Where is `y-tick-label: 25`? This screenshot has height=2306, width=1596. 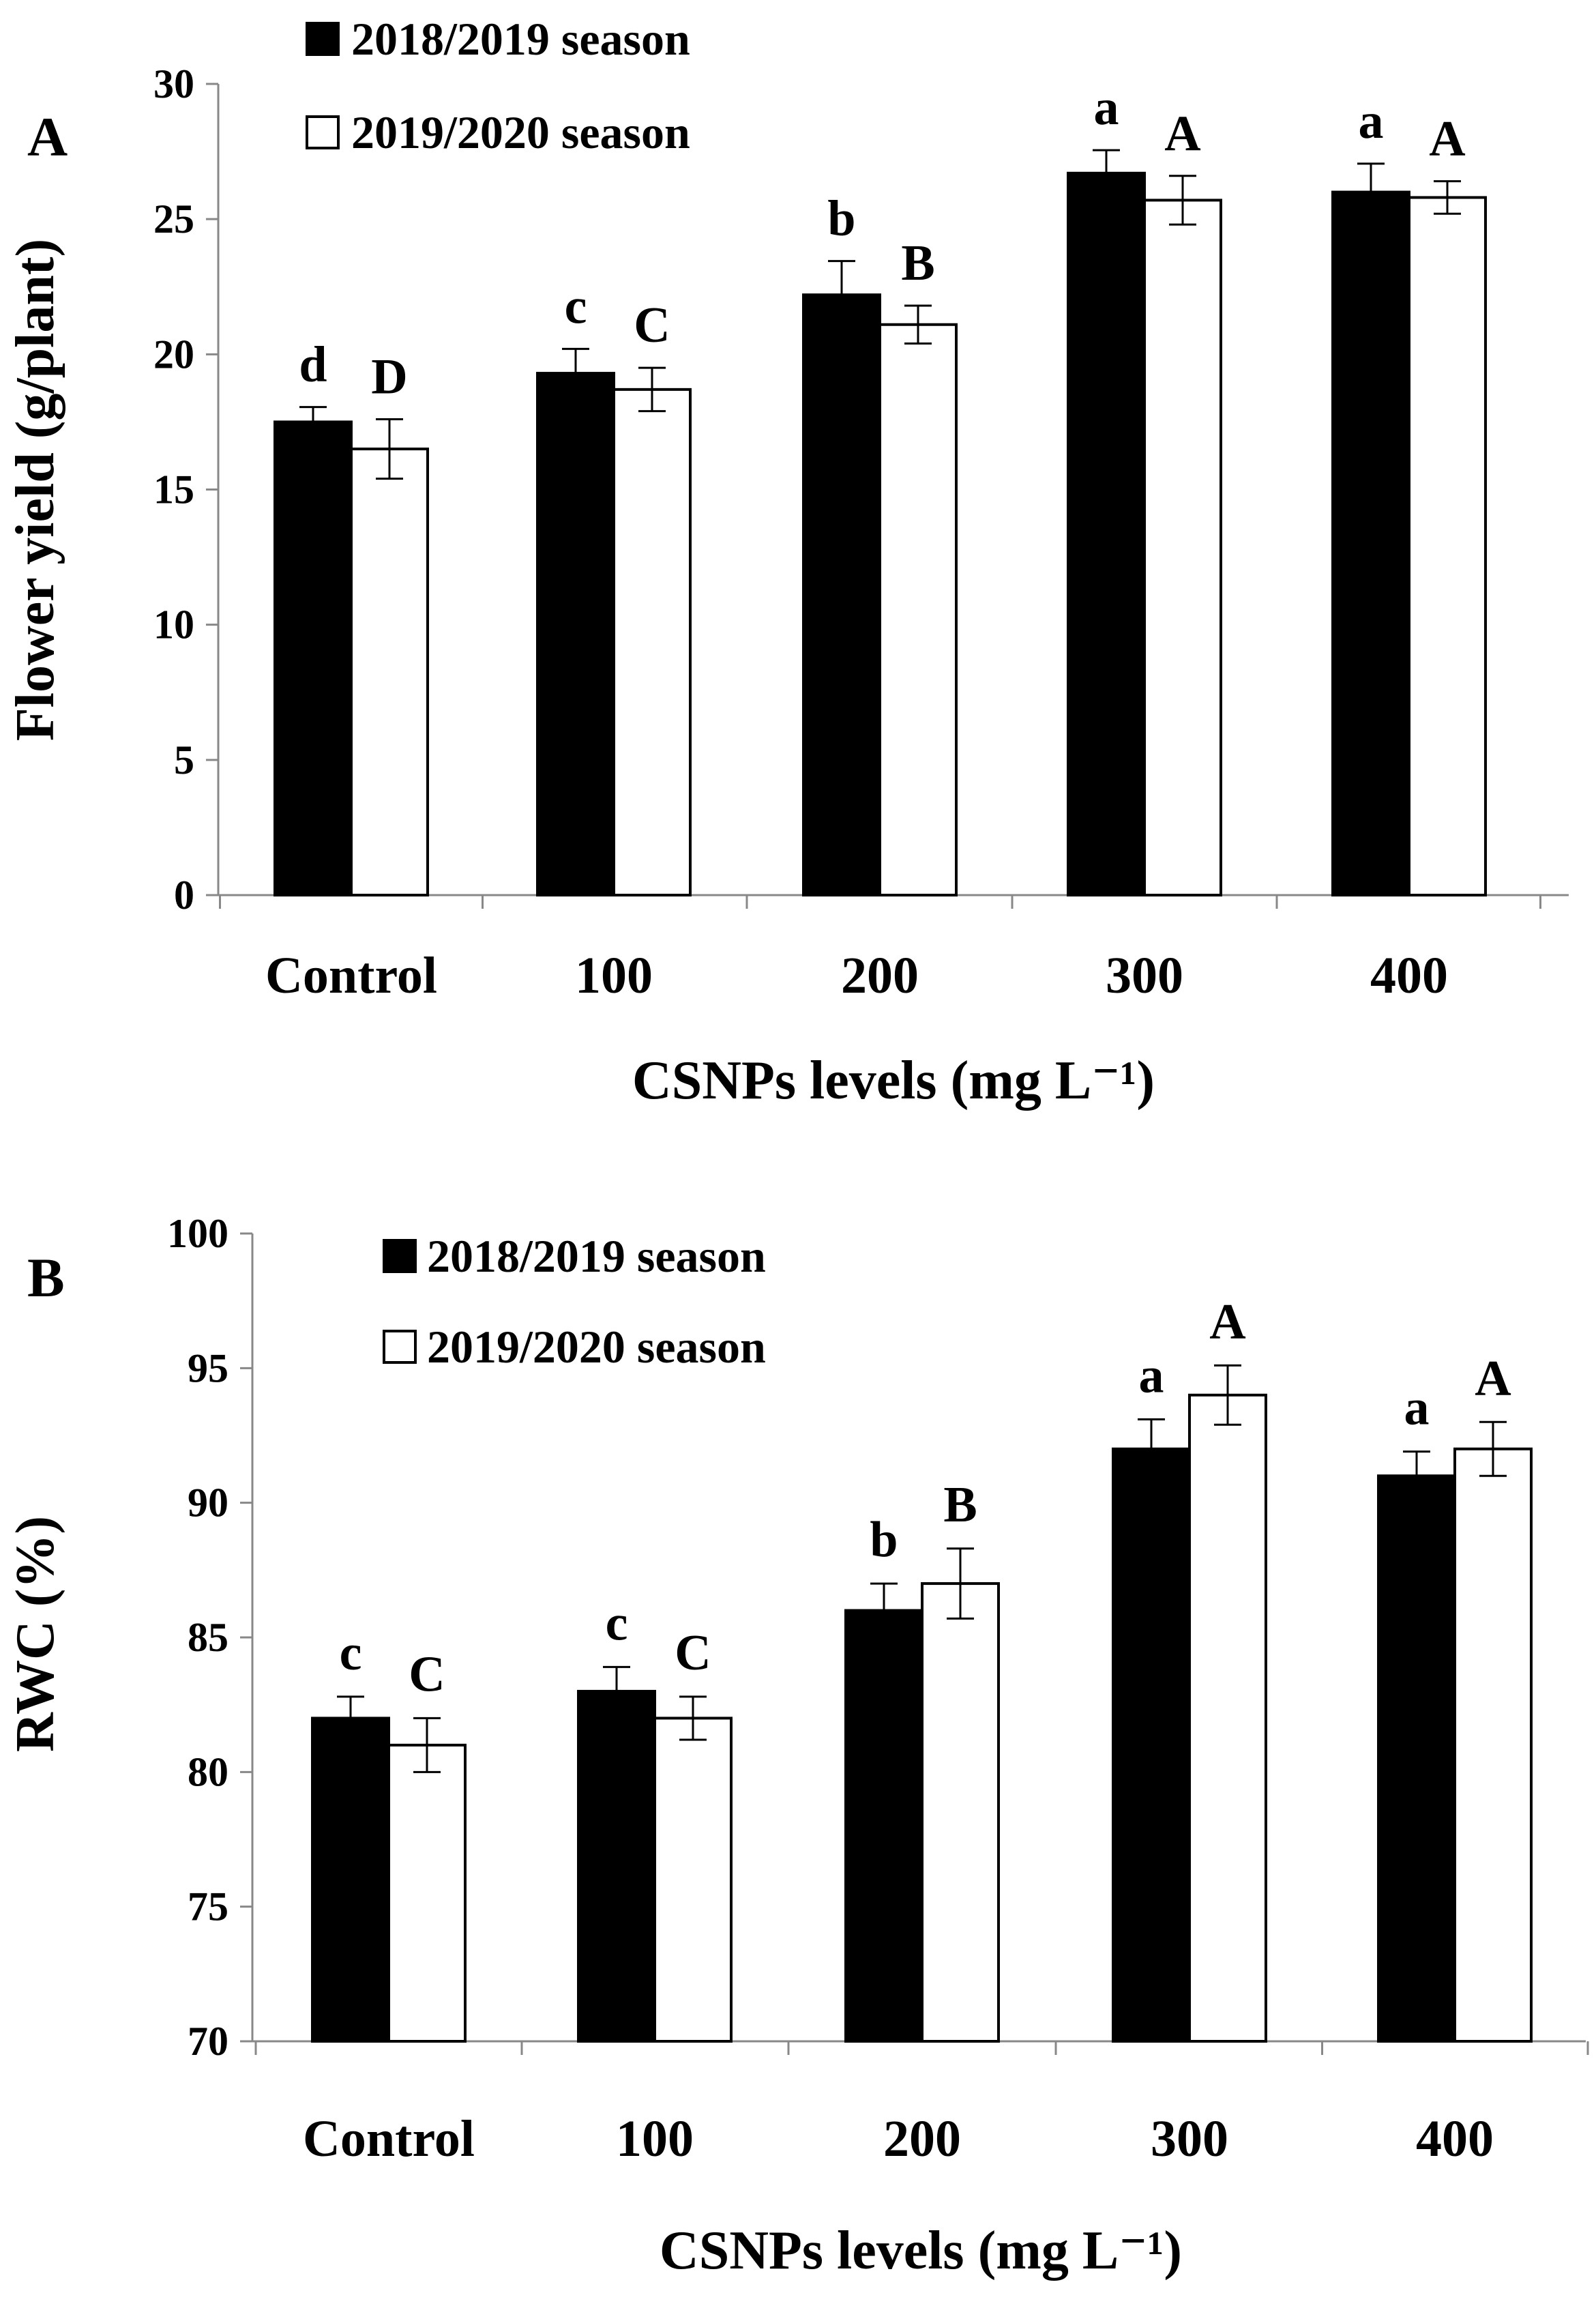 y-tick-label: 25 is located at coordinates (174, 219).